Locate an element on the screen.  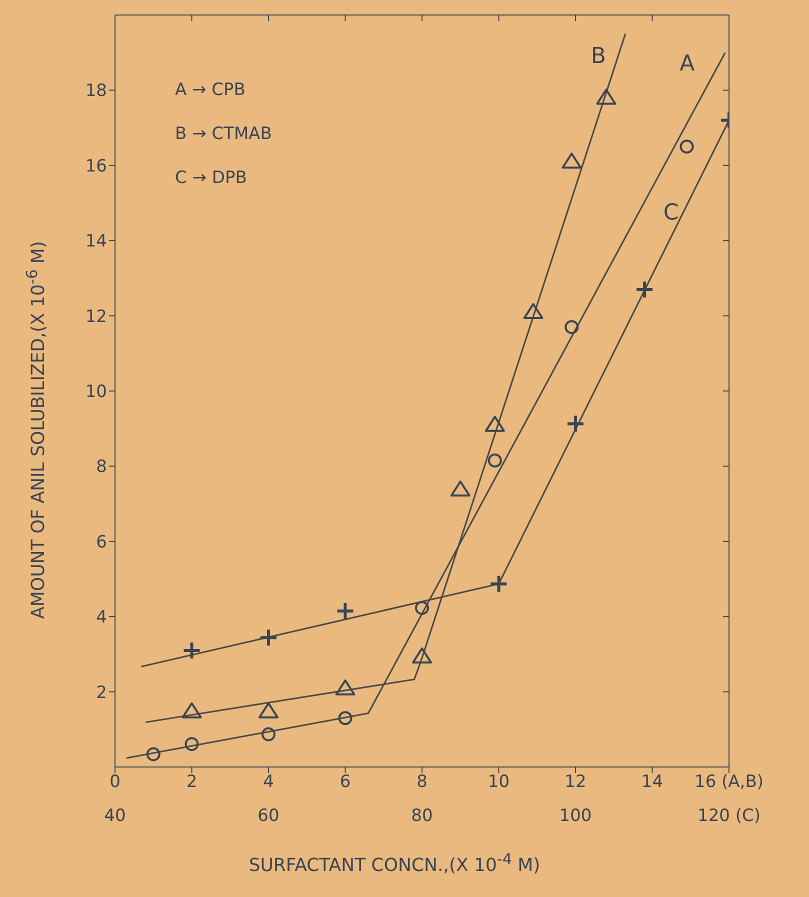
annotation: C → DPB is located at coordinates (211, 178).